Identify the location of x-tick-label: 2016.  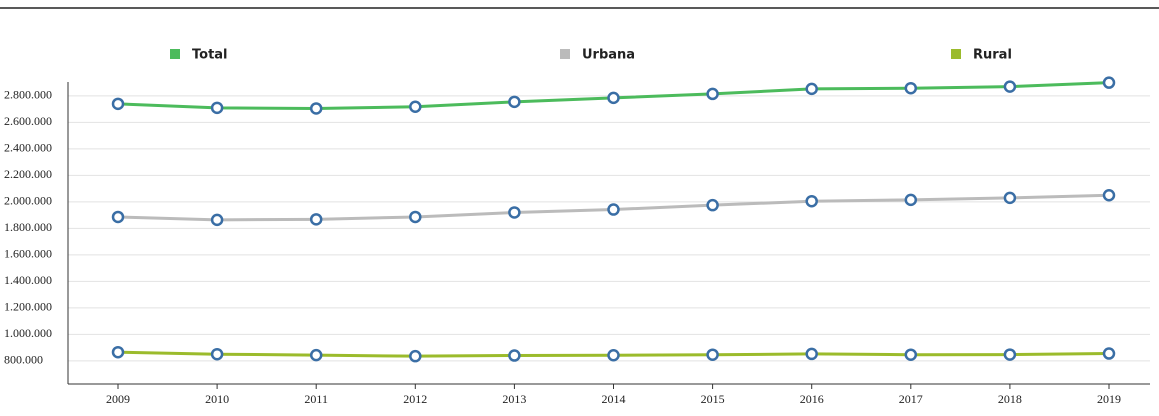
(812, 399).